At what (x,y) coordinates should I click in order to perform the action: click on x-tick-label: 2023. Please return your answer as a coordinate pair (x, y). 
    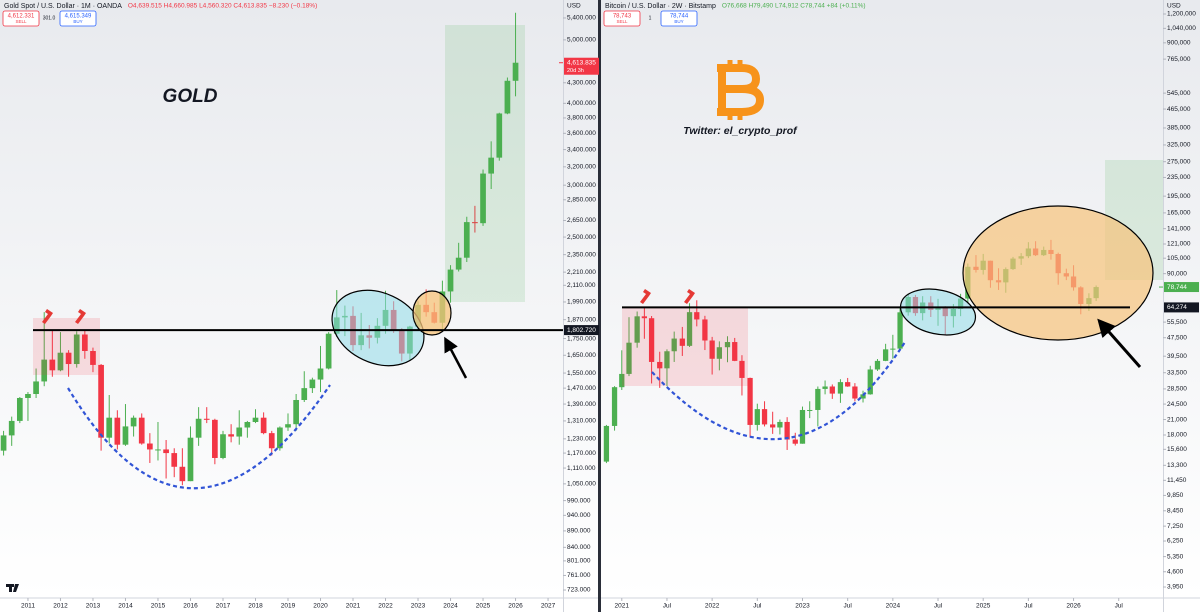
    Looking at the image, I should click on (418, 606).